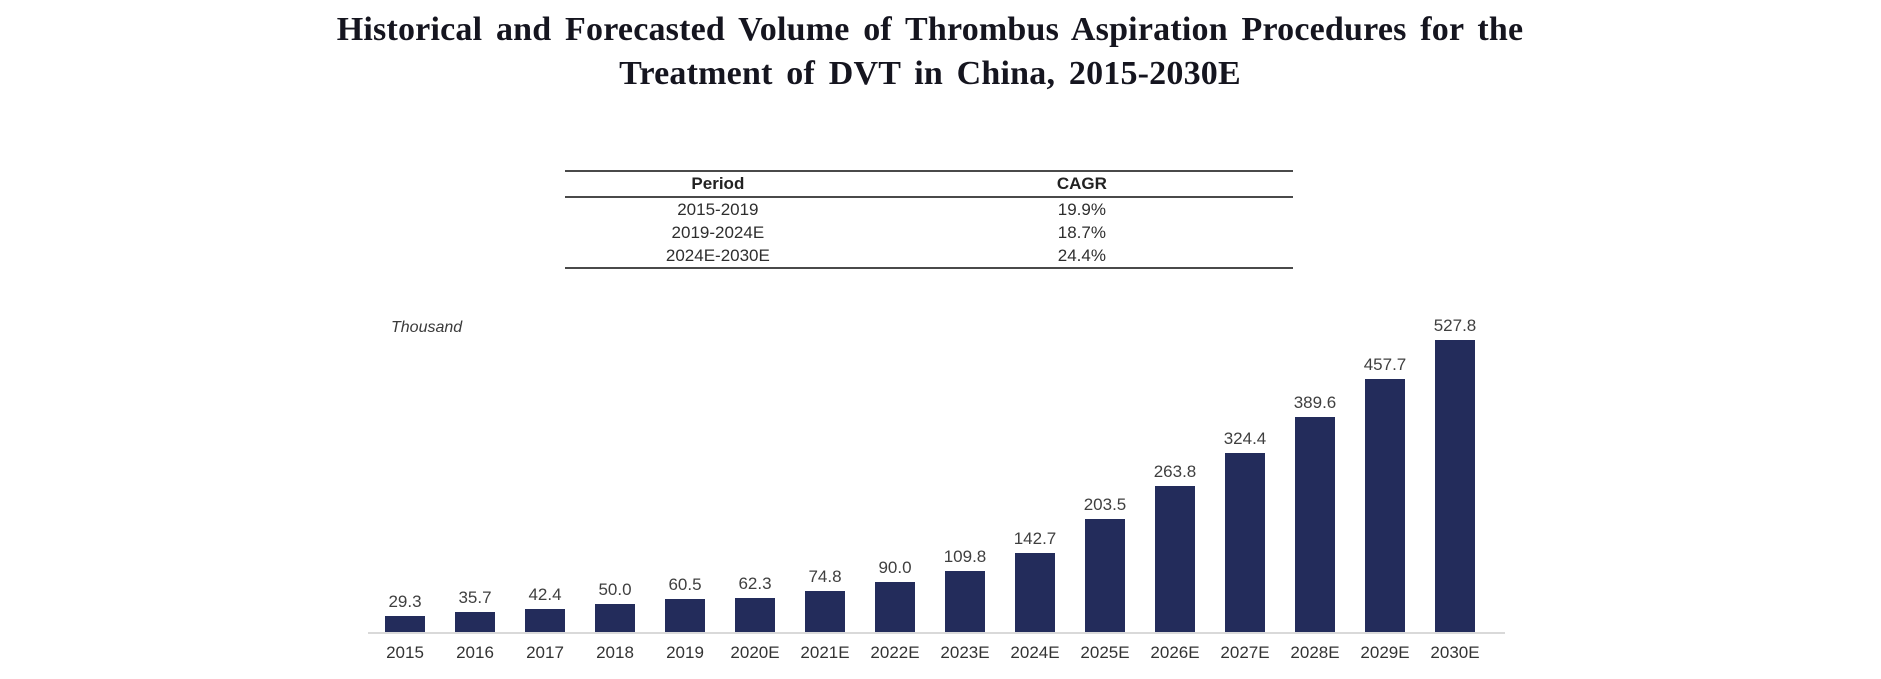  I want to click on bar-value-label: 109.8, so click(965, 556).